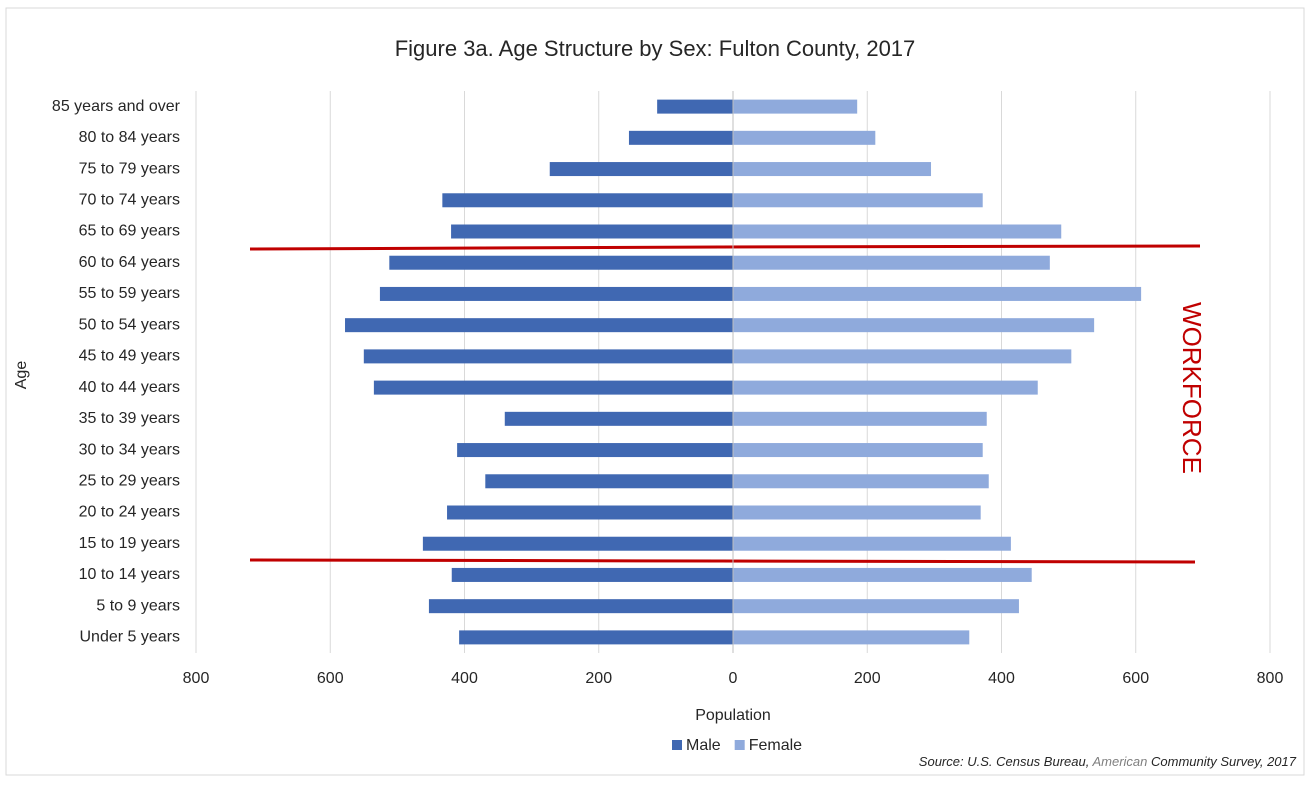  Describe the element at coordinates (775, 745) in the screenshot. I see `legend-label: Female` at that location.